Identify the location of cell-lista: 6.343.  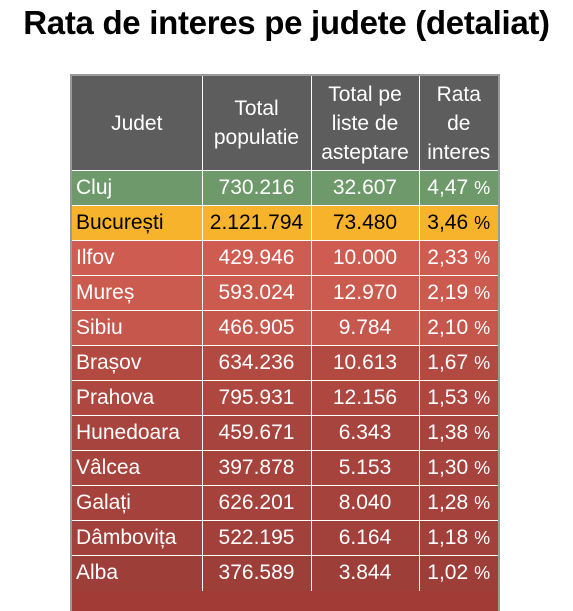
(365, 433).